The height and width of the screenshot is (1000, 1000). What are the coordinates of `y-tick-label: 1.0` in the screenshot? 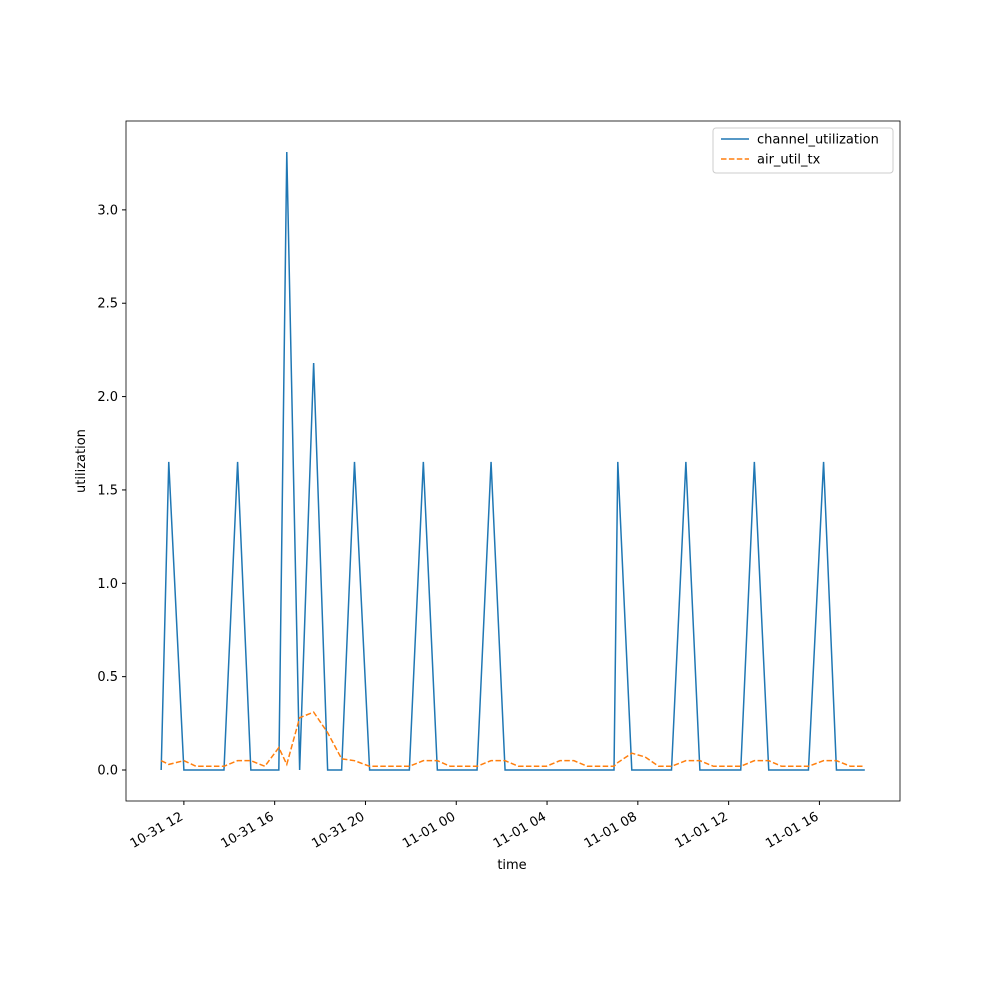 It's located at (107, 584).